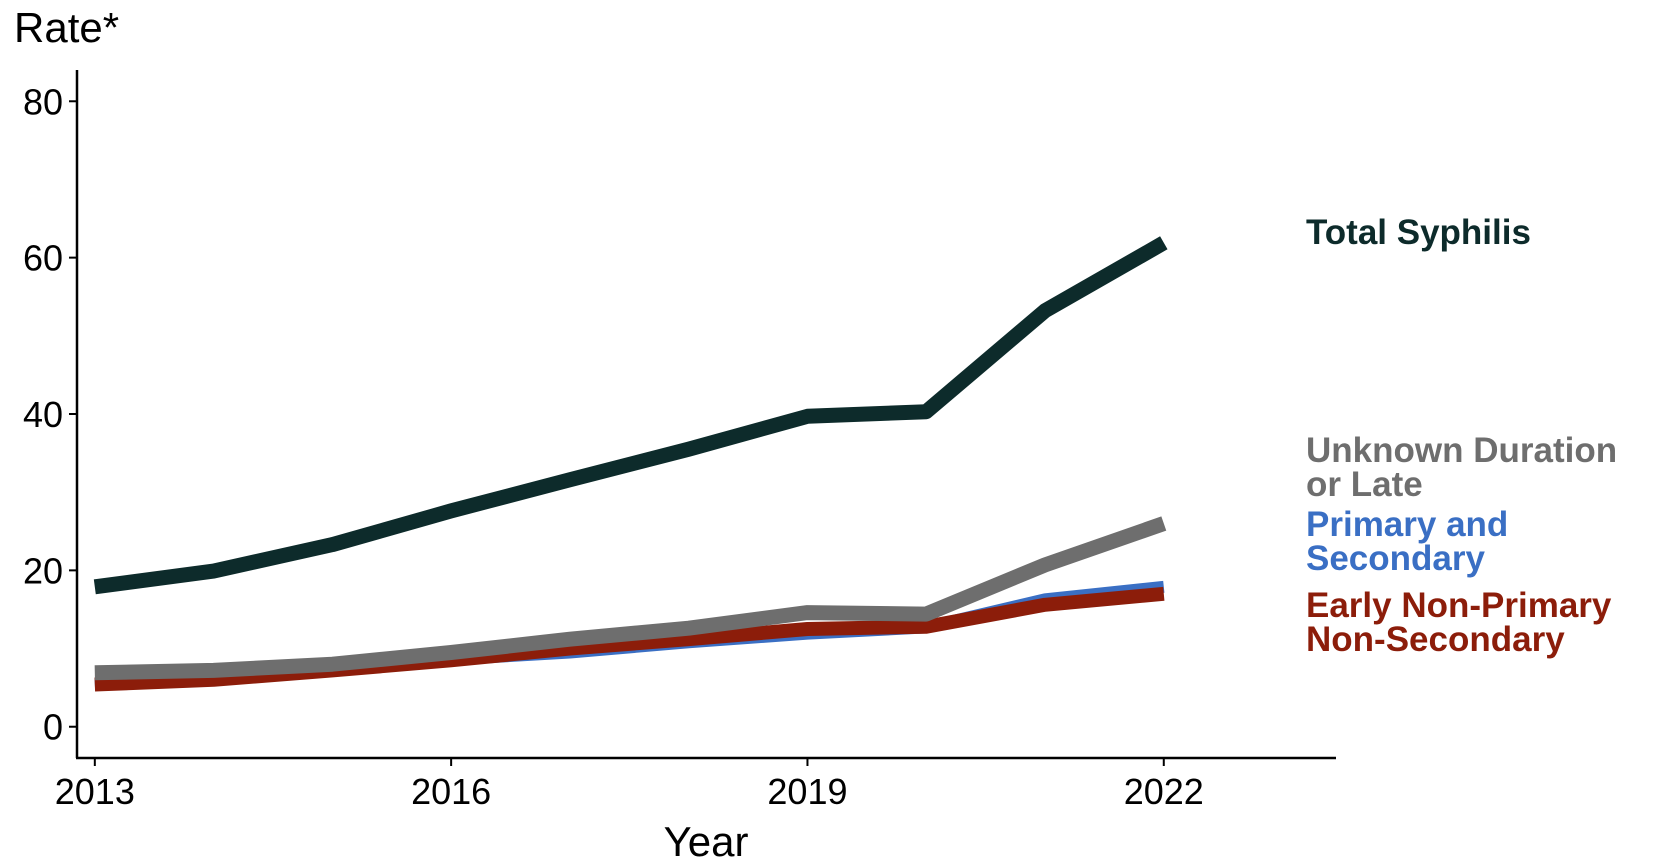 This screenshot has height=866, width=1665. I want to click on x-tick-label: 2013, so click(95, 791).